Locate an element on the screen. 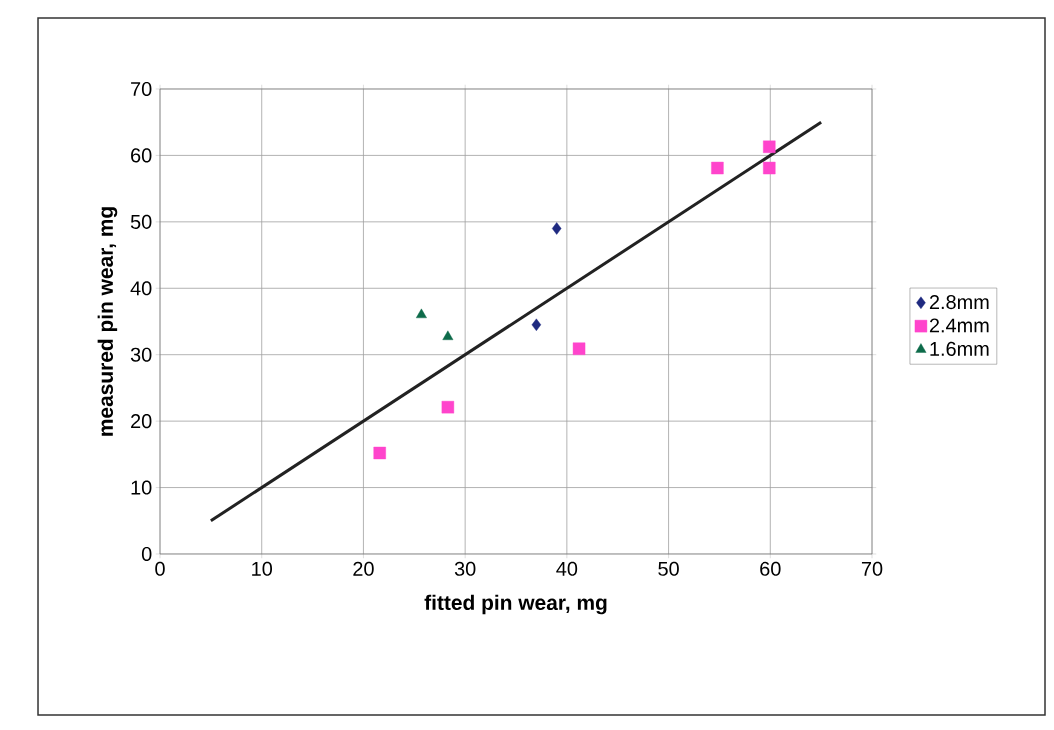  legend-label: 1.6mm is located at coordinates (959, 348).